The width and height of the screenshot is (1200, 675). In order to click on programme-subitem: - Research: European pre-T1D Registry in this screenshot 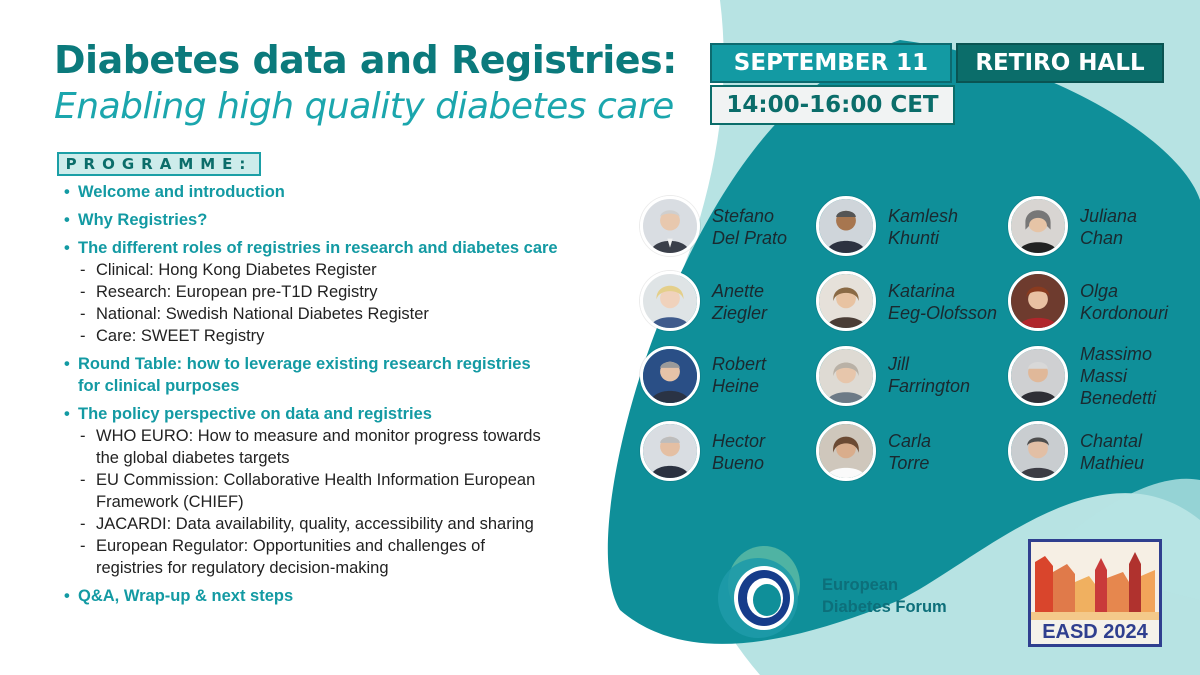, I will do `click(229, 292)`.